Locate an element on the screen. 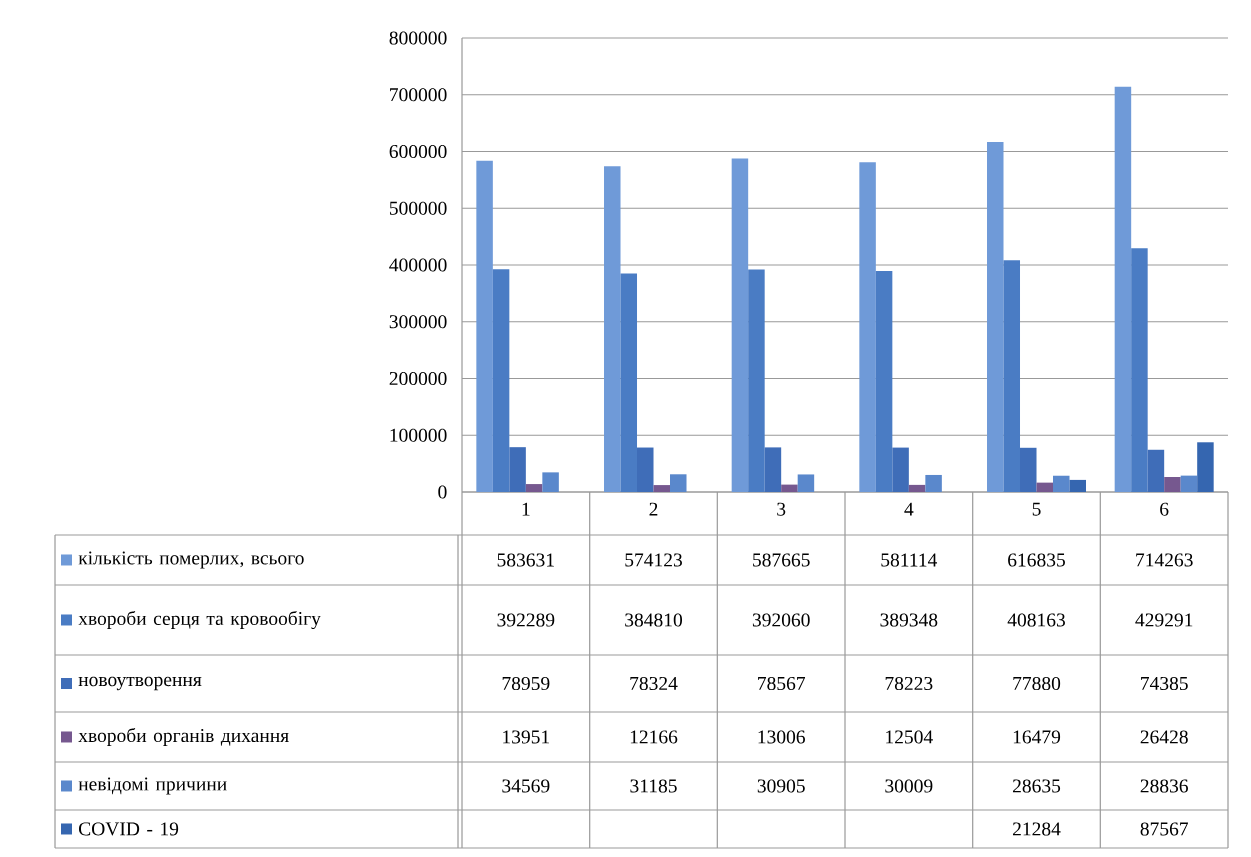 The image size is (1251, 857). data-label: 392060 is located at coordinates (781, 620).